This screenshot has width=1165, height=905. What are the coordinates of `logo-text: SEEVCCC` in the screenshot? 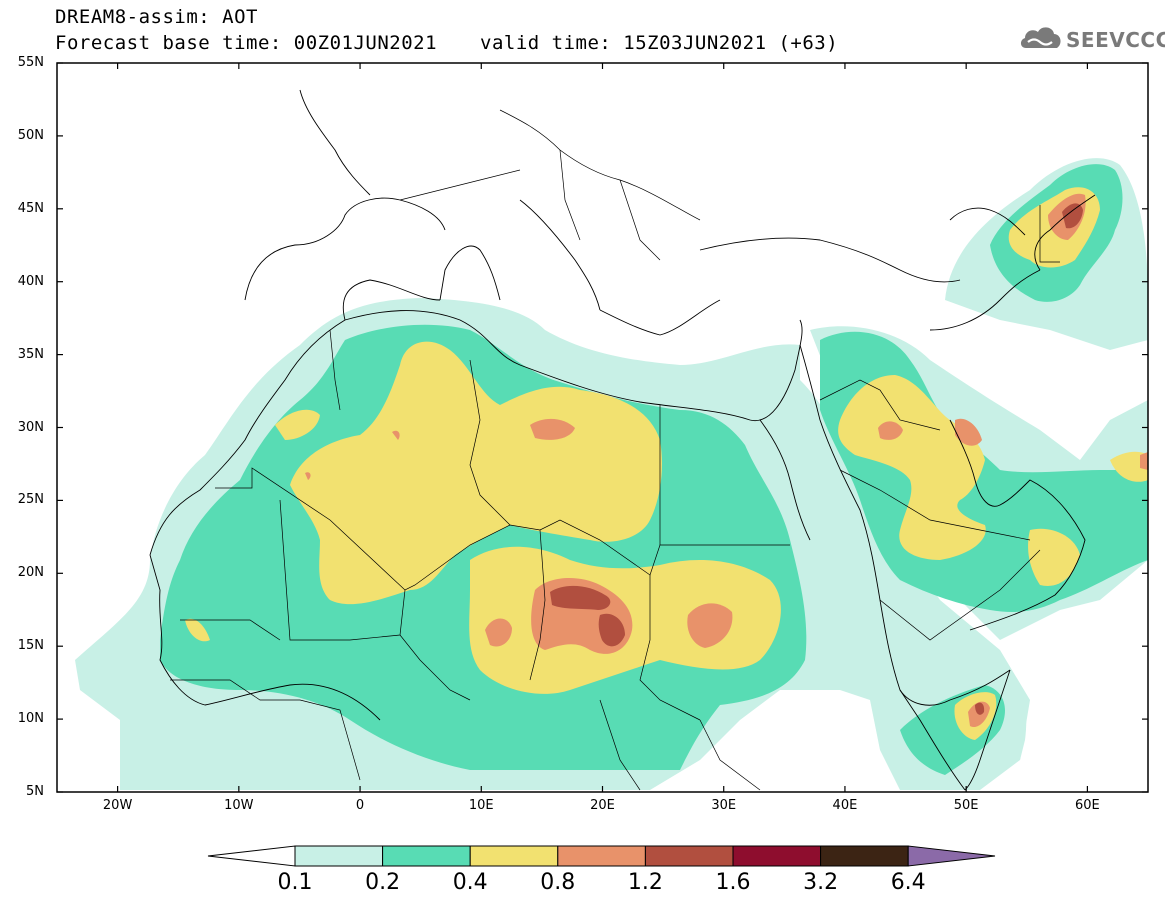 It's located at (1115, 40).